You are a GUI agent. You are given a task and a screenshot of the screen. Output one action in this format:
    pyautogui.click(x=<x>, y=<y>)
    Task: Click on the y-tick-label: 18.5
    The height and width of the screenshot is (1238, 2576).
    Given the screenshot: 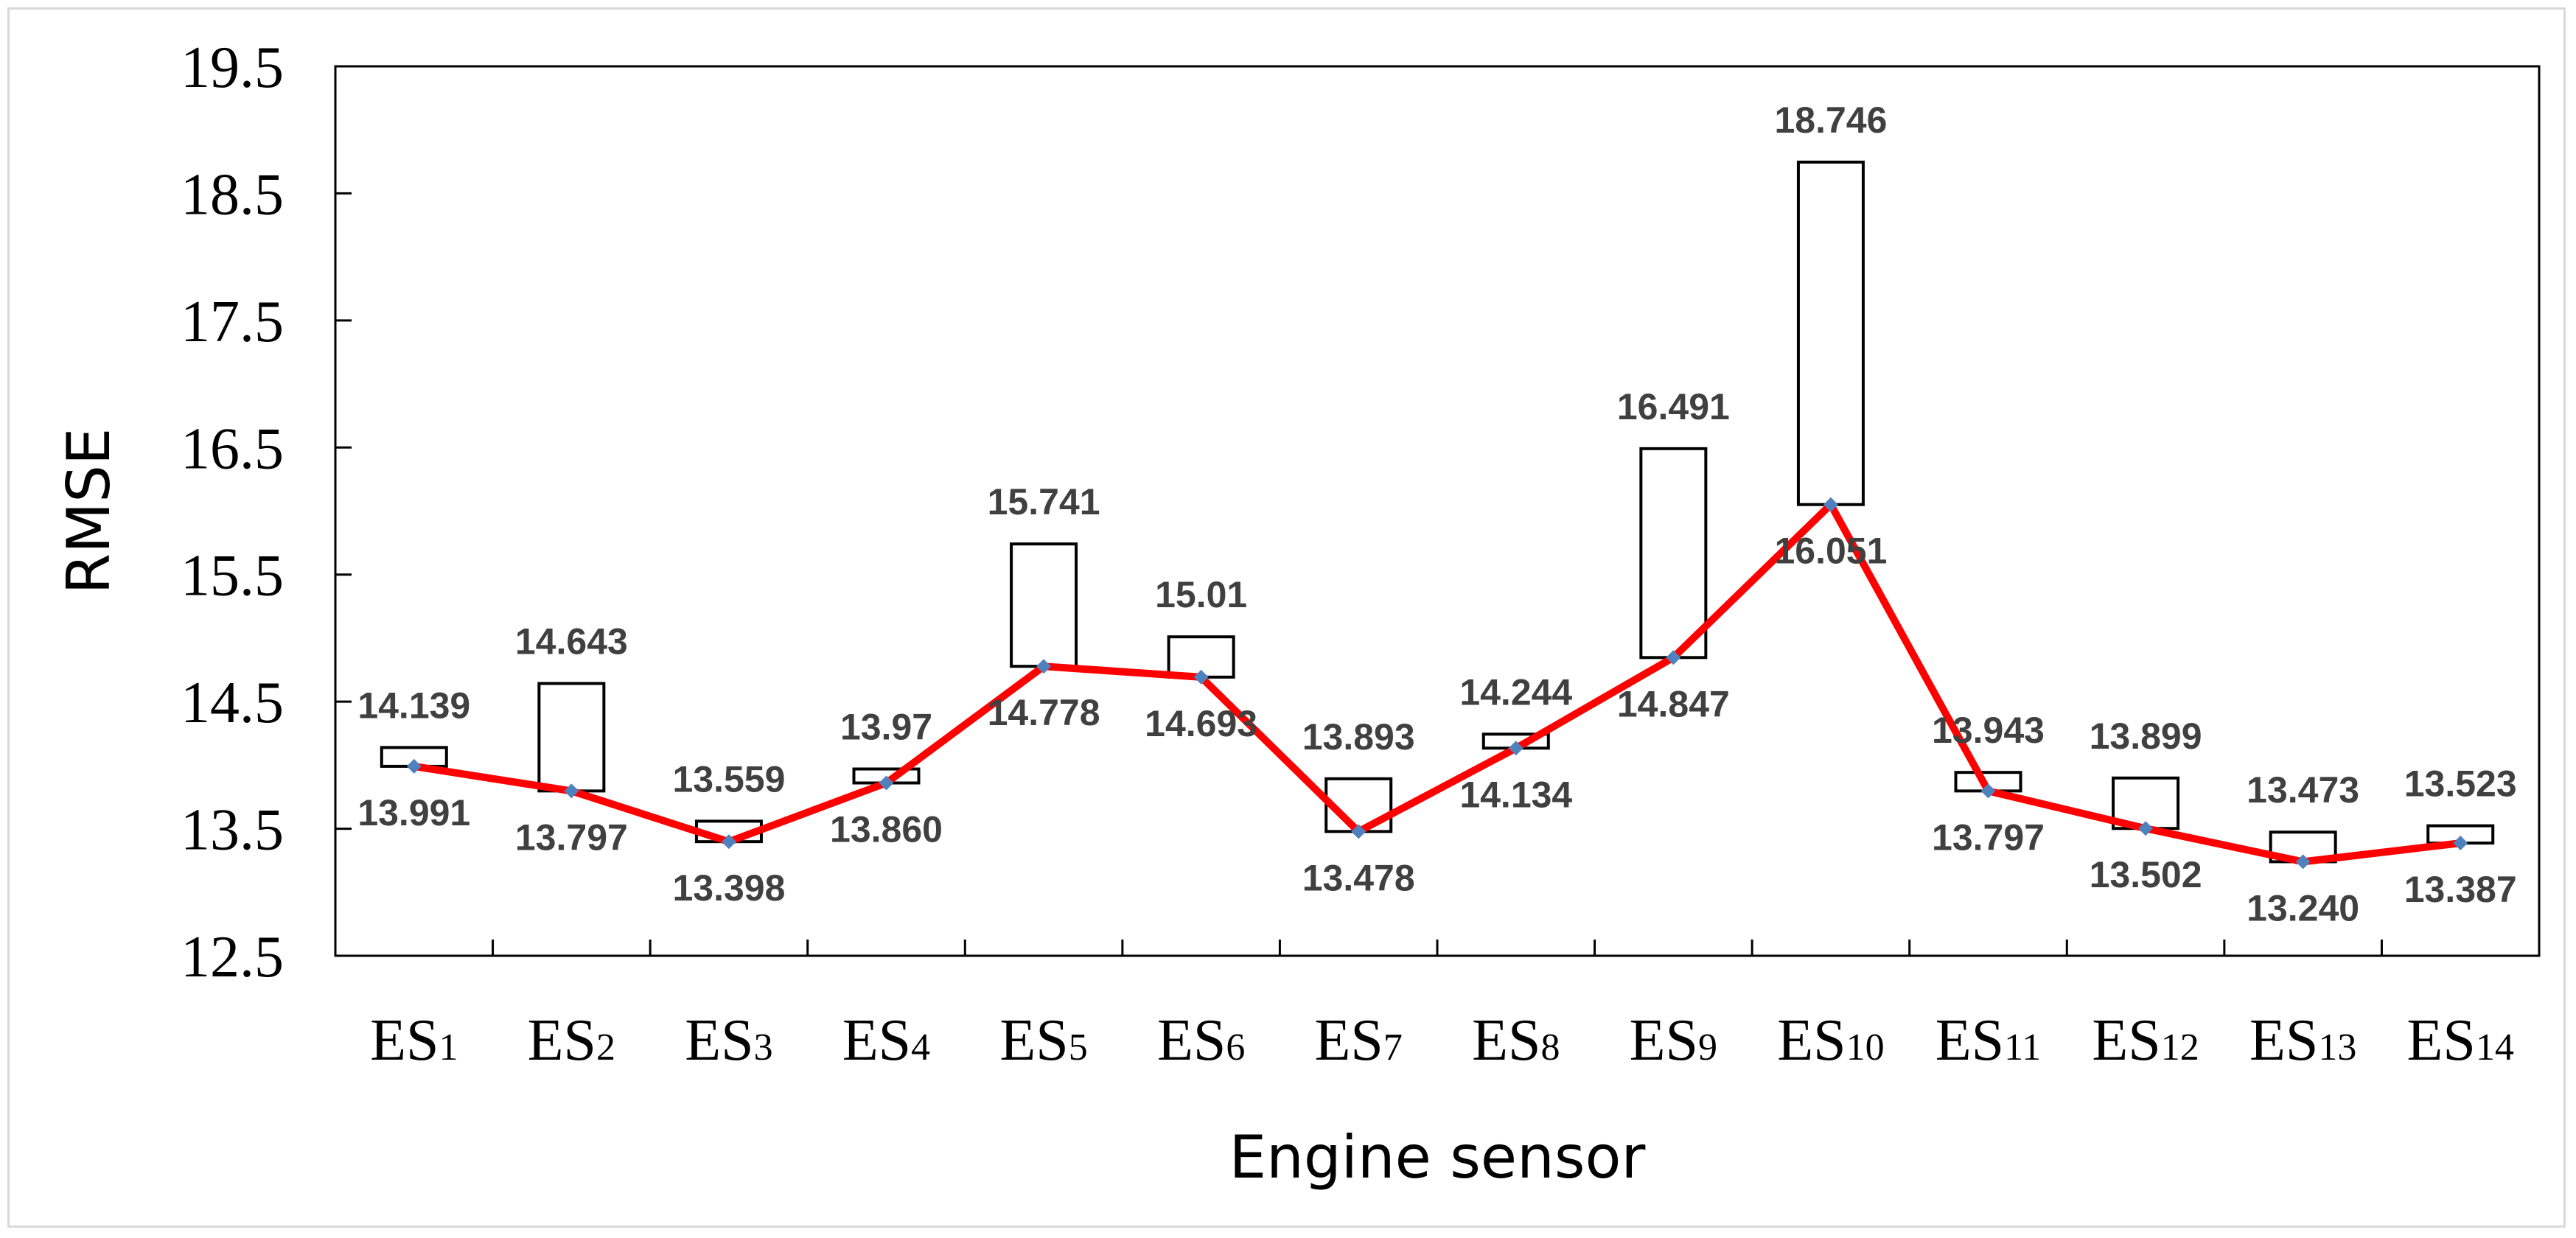 What is the action you would take?
    pyautogui.click(x=232, y=195)
    